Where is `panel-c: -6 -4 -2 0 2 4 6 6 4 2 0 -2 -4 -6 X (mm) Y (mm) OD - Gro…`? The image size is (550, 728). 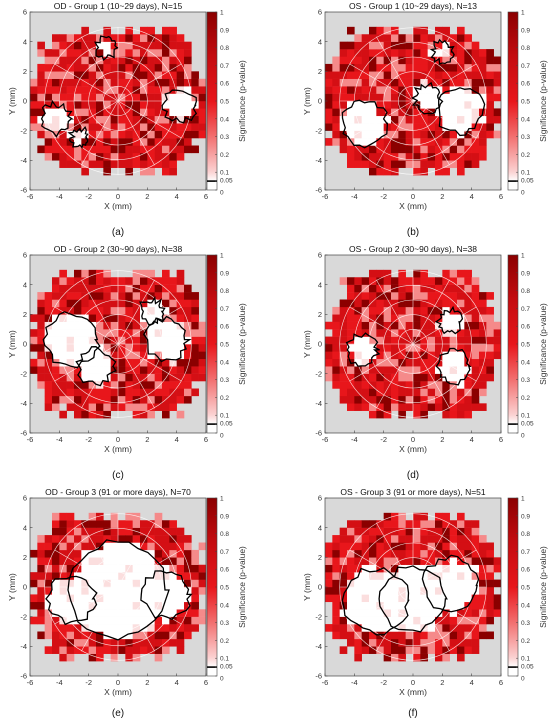
panel-c: -6 -4 -2 0 2 4 6 6 4 2 0 -2 -4 -6 X (mm) Y (mm) OD - Gro… is located at coordinates (127, 362).